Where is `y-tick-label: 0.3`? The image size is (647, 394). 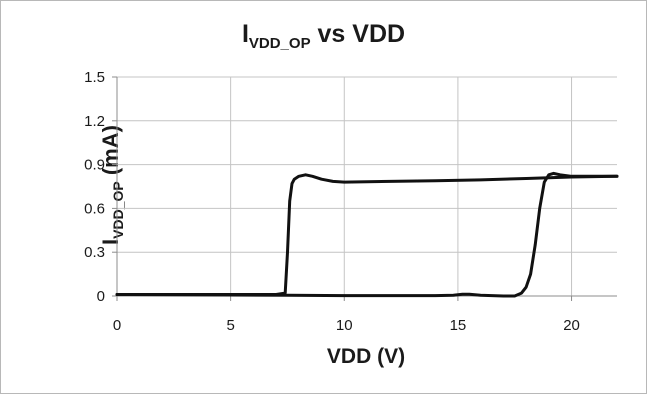
y-tick-label: 0.3 is located at coordinates (94, 252).